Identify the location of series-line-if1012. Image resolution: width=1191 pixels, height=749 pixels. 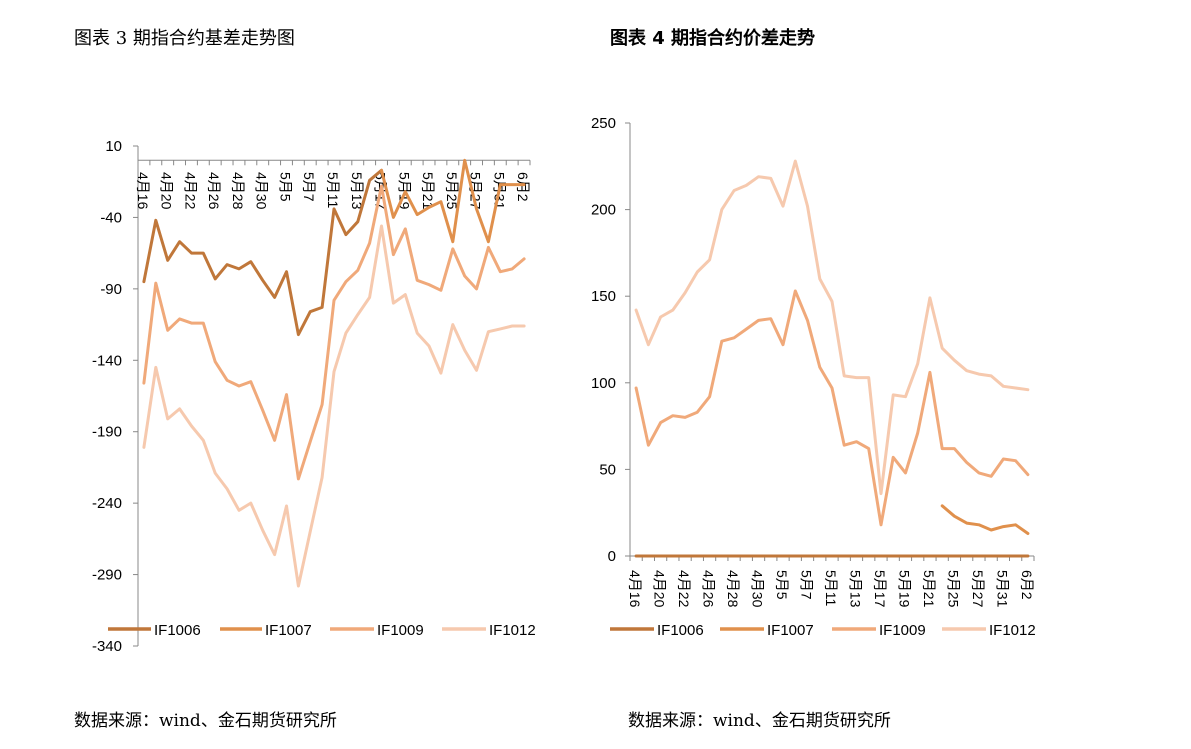
(832, 327).